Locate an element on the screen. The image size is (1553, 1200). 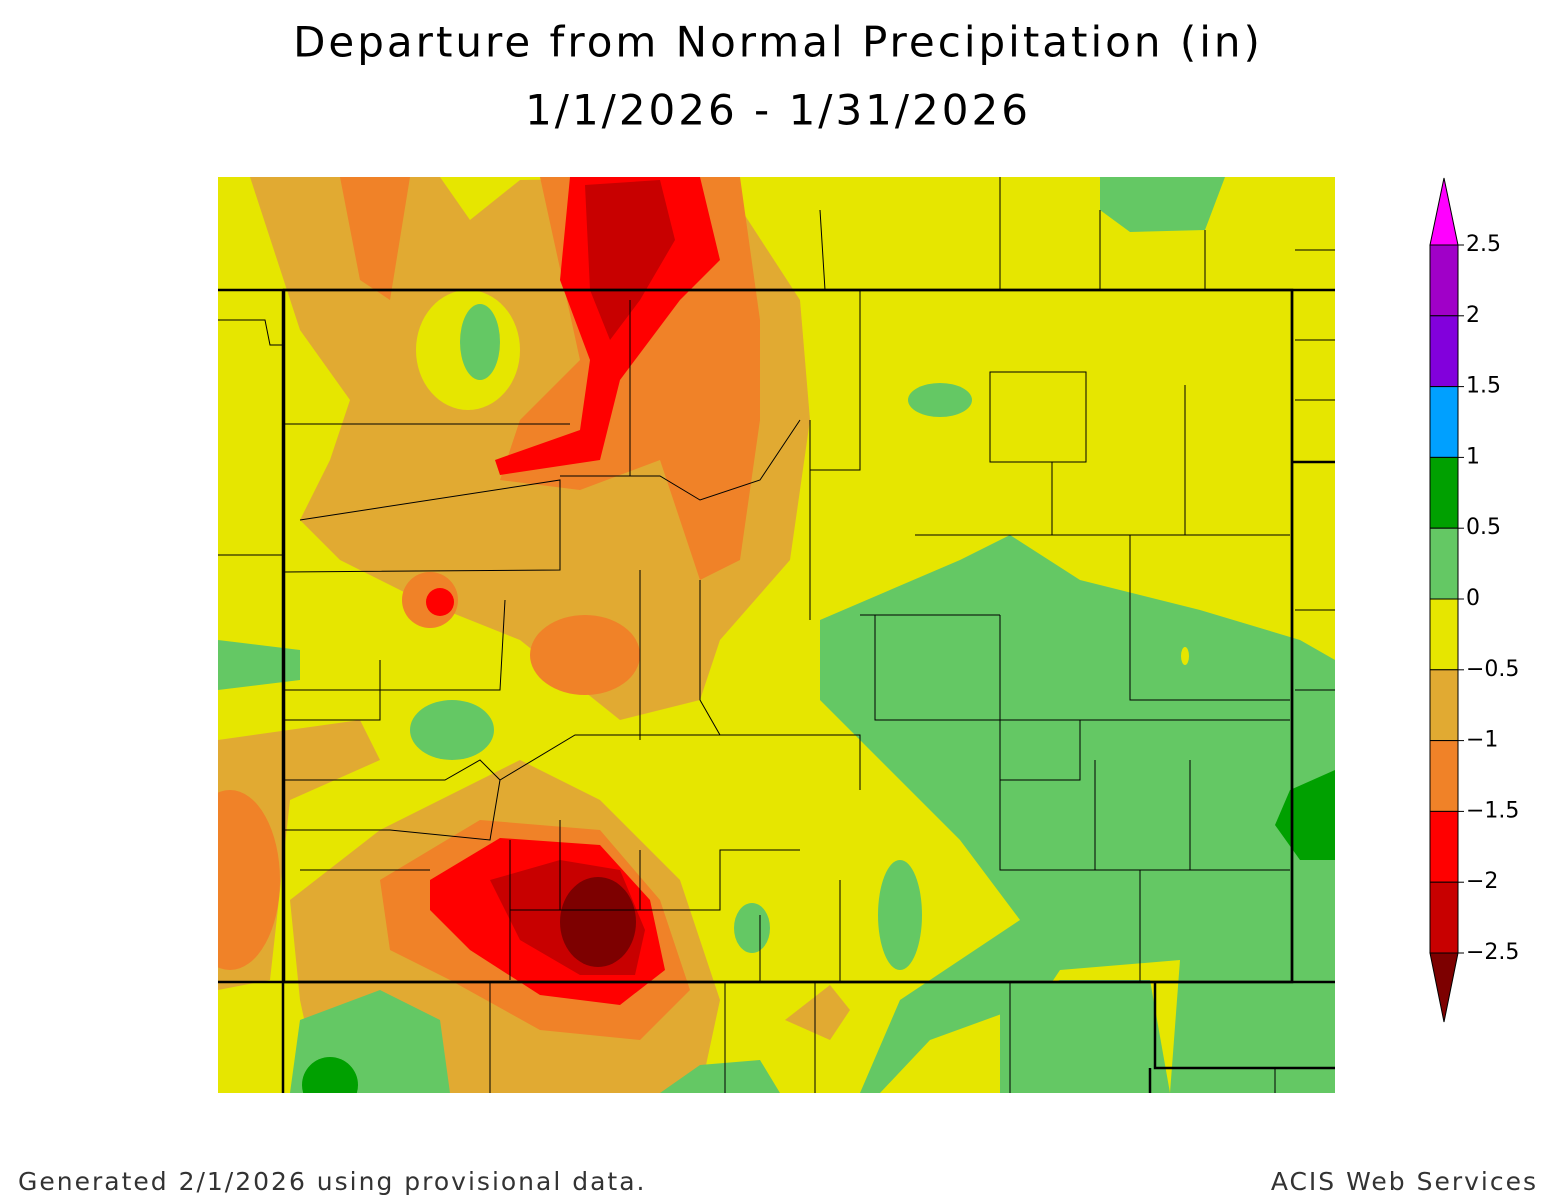
legend-label: −1.5 is located at coordinates (1492, 810).